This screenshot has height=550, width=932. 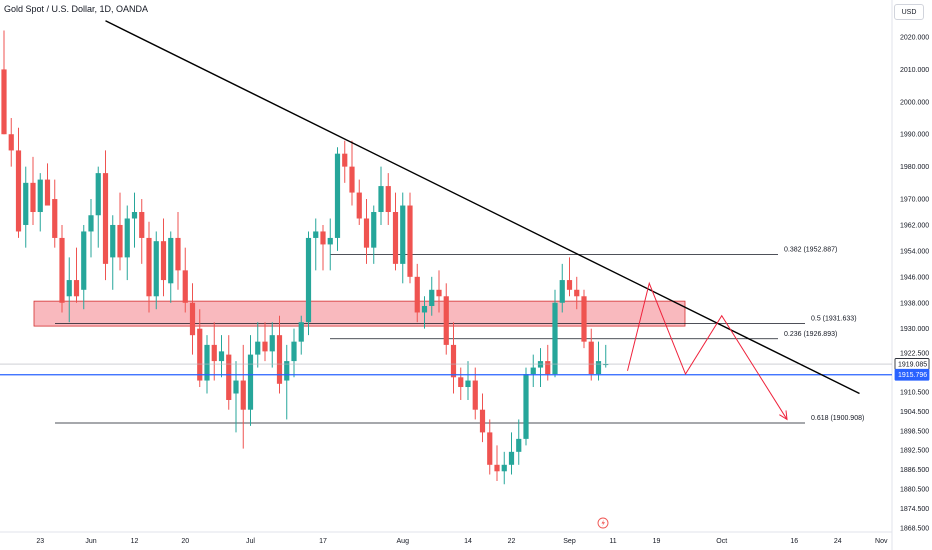 I want to click on time-tick: 23, so click(x=40, y=541).